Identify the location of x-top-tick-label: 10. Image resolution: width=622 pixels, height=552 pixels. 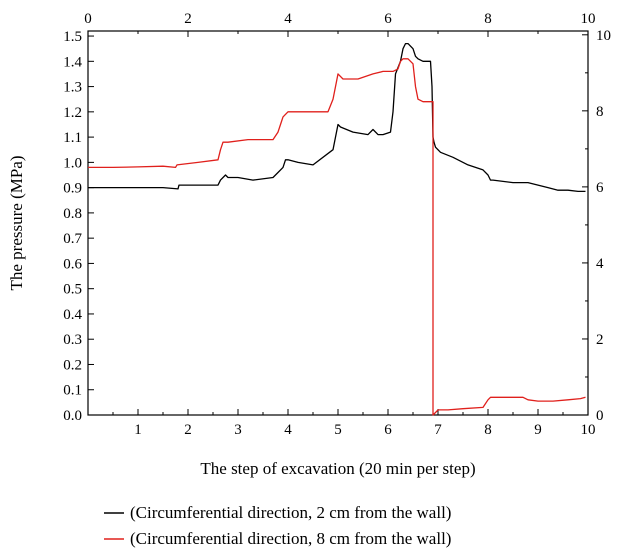
(588, 19).